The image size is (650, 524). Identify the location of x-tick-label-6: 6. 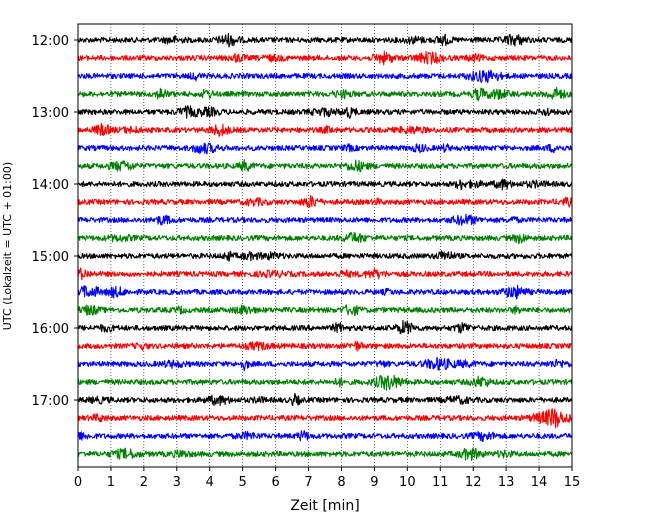
(275, 482).